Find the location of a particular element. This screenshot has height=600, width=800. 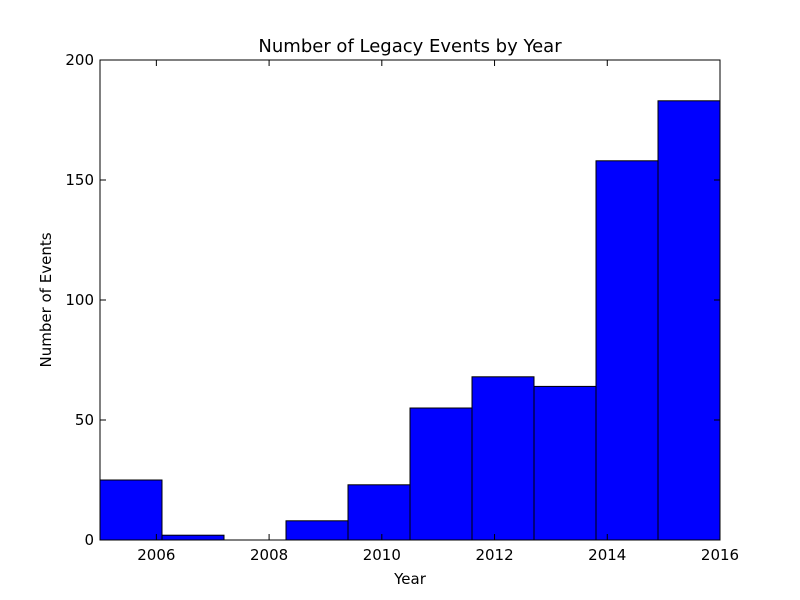

y-tick-label-2: 100 is located at coordinates (79, 300).